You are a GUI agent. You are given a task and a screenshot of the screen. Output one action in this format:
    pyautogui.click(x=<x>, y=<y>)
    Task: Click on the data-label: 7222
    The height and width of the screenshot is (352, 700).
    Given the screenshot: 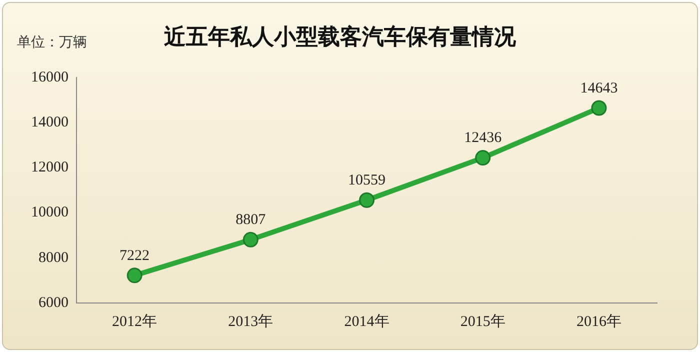 What is the action you would take?
    pyautogui.click(x=135, y=256)
    